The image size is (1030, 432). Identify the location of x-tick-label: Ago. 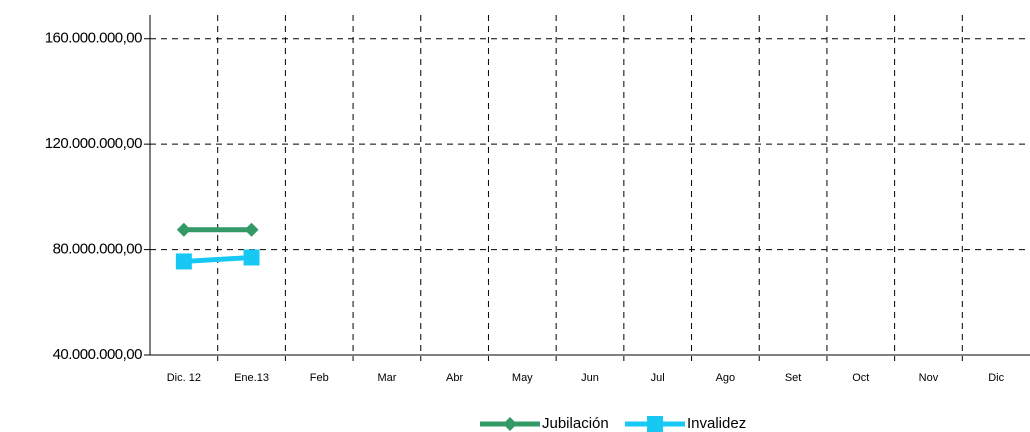
(726, 378).